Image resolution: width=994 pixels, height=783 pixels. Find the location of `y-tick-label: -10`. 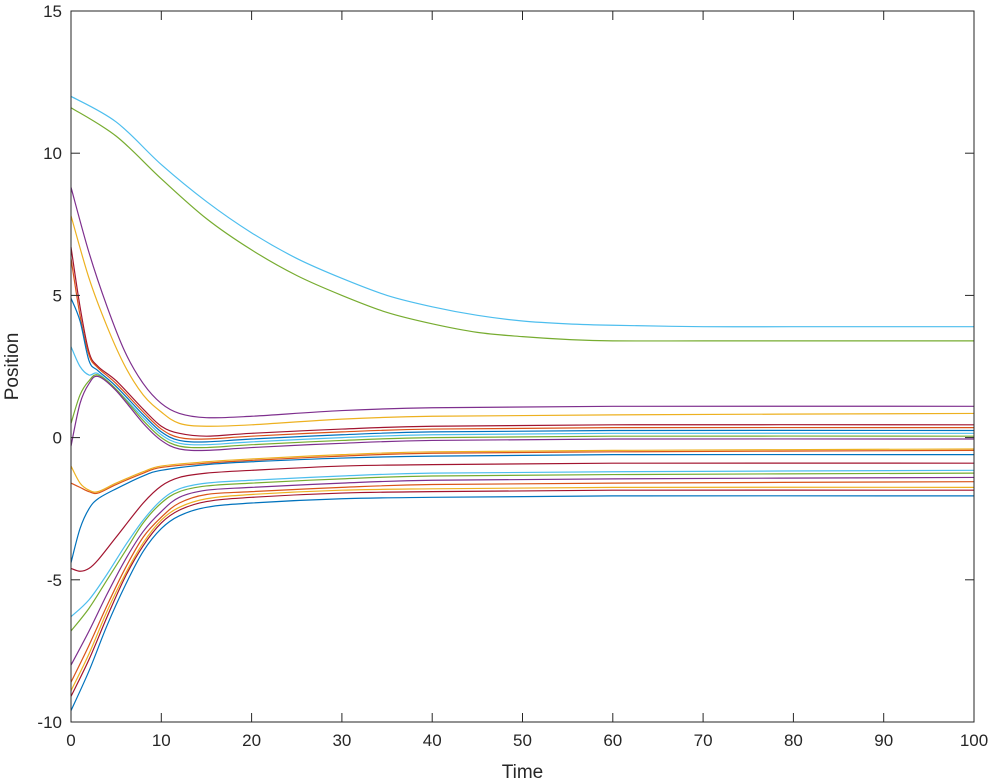

y-tick-label: -10 is located at coordinates (49, 722).